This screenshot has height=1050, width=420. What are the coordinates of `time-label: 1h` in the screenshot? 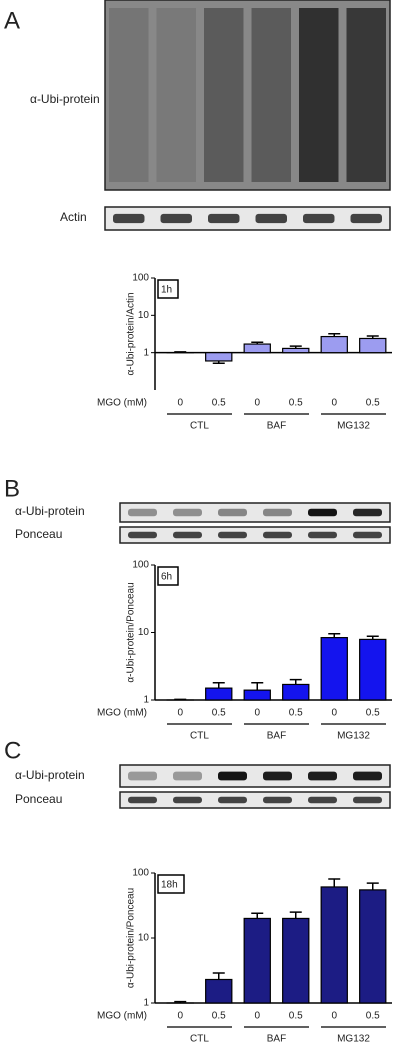 It's located at (166, 290).